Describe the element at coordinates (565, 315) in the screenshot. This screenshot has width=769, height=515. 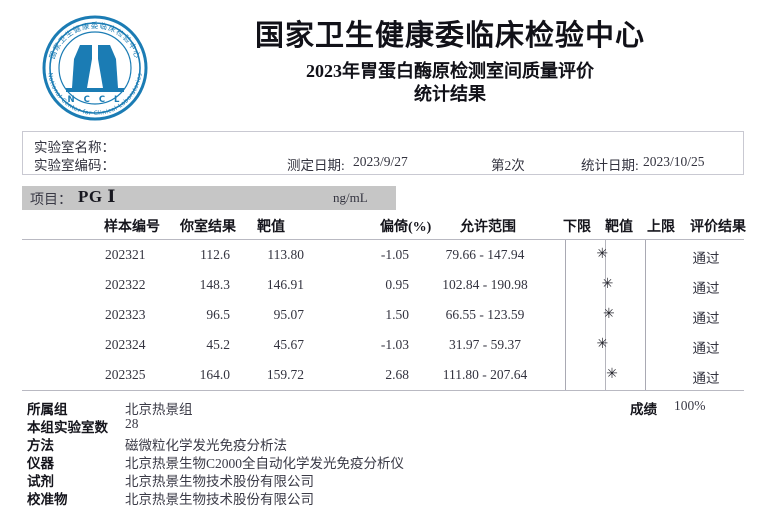
I see `lower-limit-axis` at that location.